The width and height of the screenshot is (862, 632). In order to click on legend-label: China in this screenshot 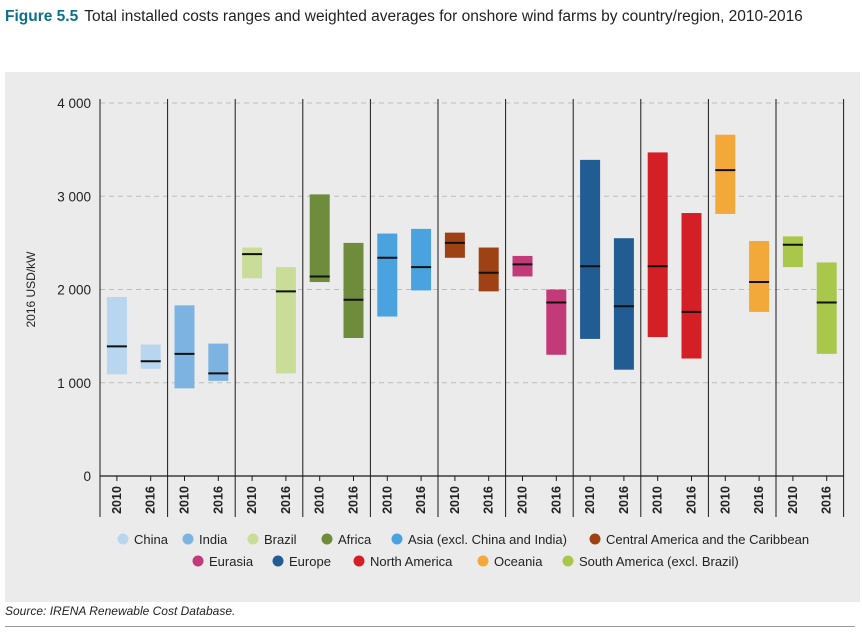, I will do `click(151, 539)`.